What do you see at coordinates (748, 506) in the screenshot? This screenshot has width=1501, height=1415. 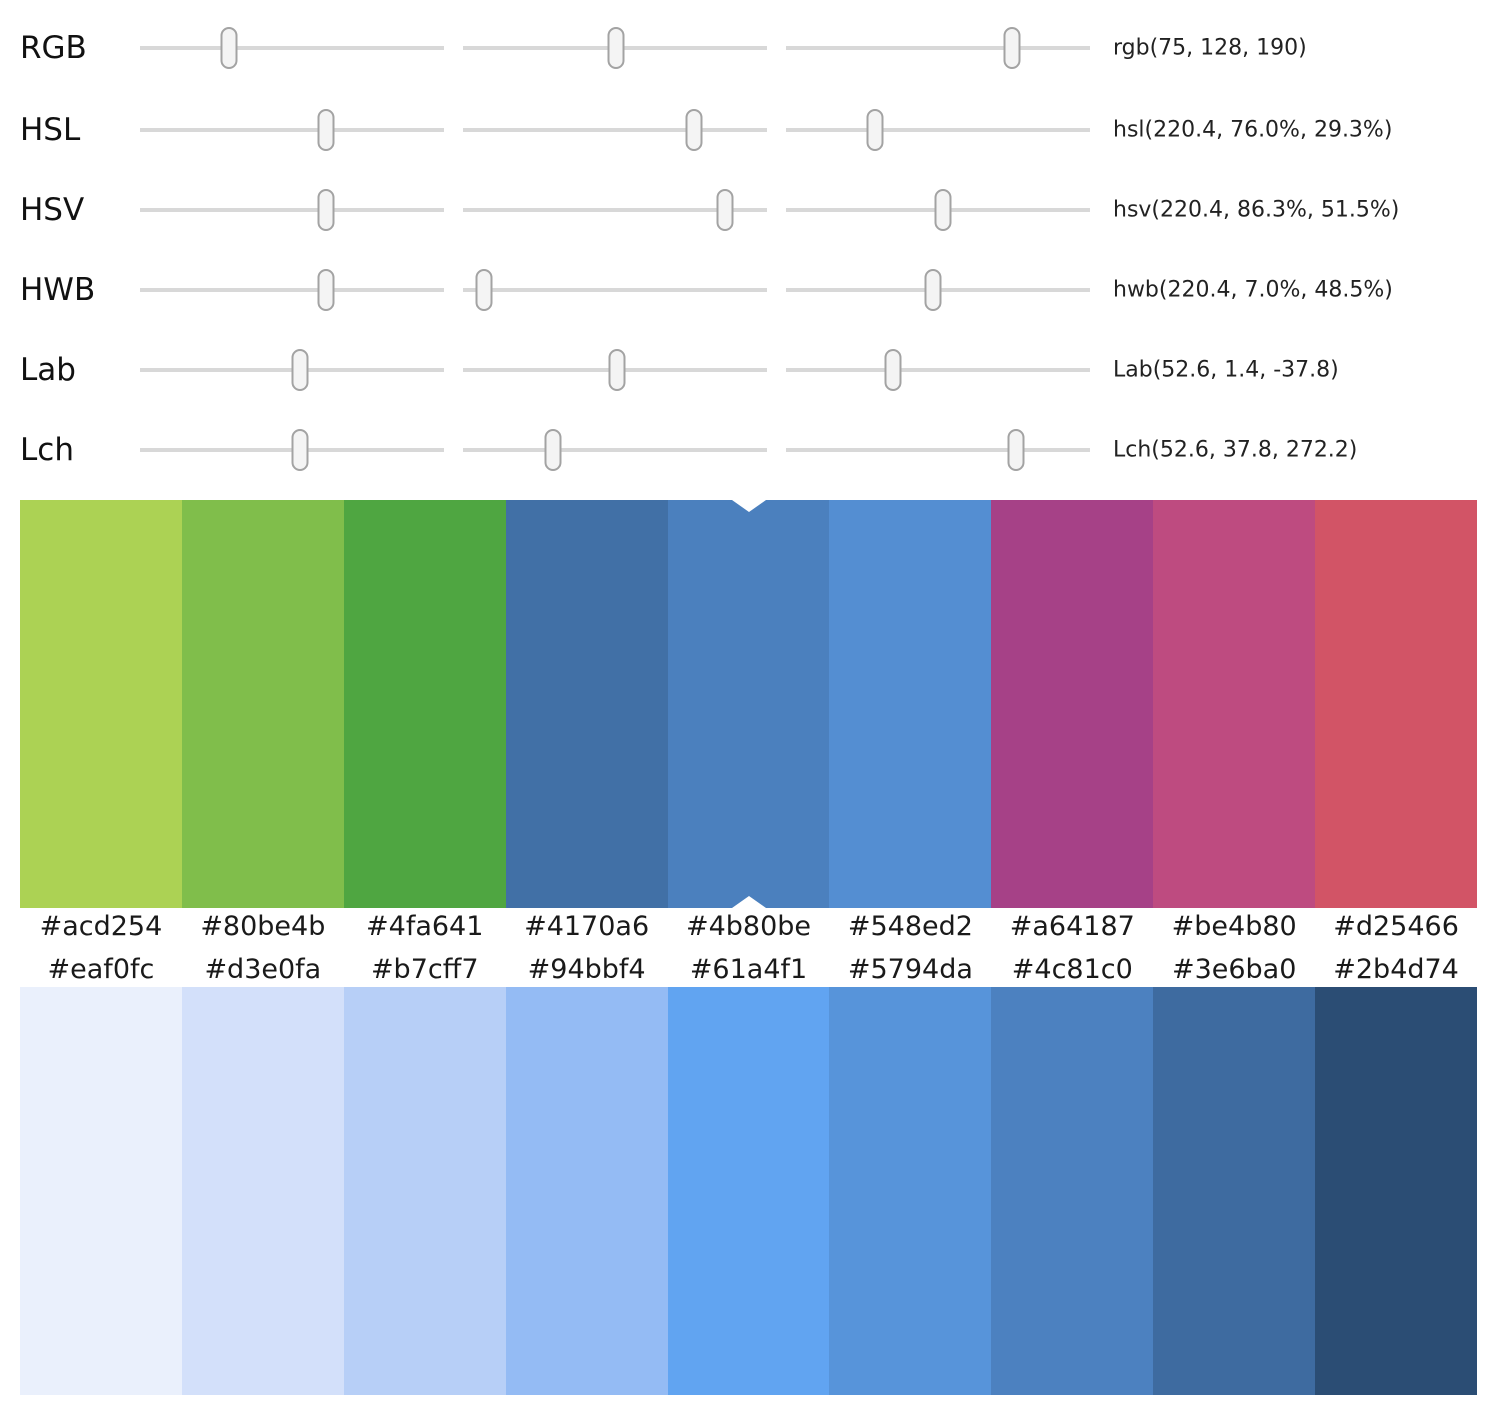 I see `selection-notch-top-icon` at bounding box center [748, 506].